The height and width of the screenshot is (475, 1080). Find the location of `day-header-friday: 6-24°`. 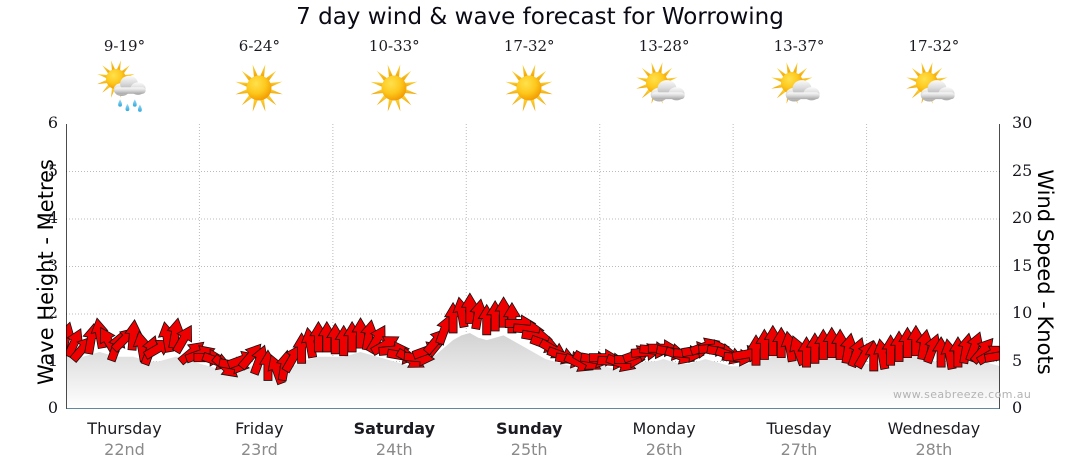

day-header-friday: 6-24° is located at coordinates (259, 81).